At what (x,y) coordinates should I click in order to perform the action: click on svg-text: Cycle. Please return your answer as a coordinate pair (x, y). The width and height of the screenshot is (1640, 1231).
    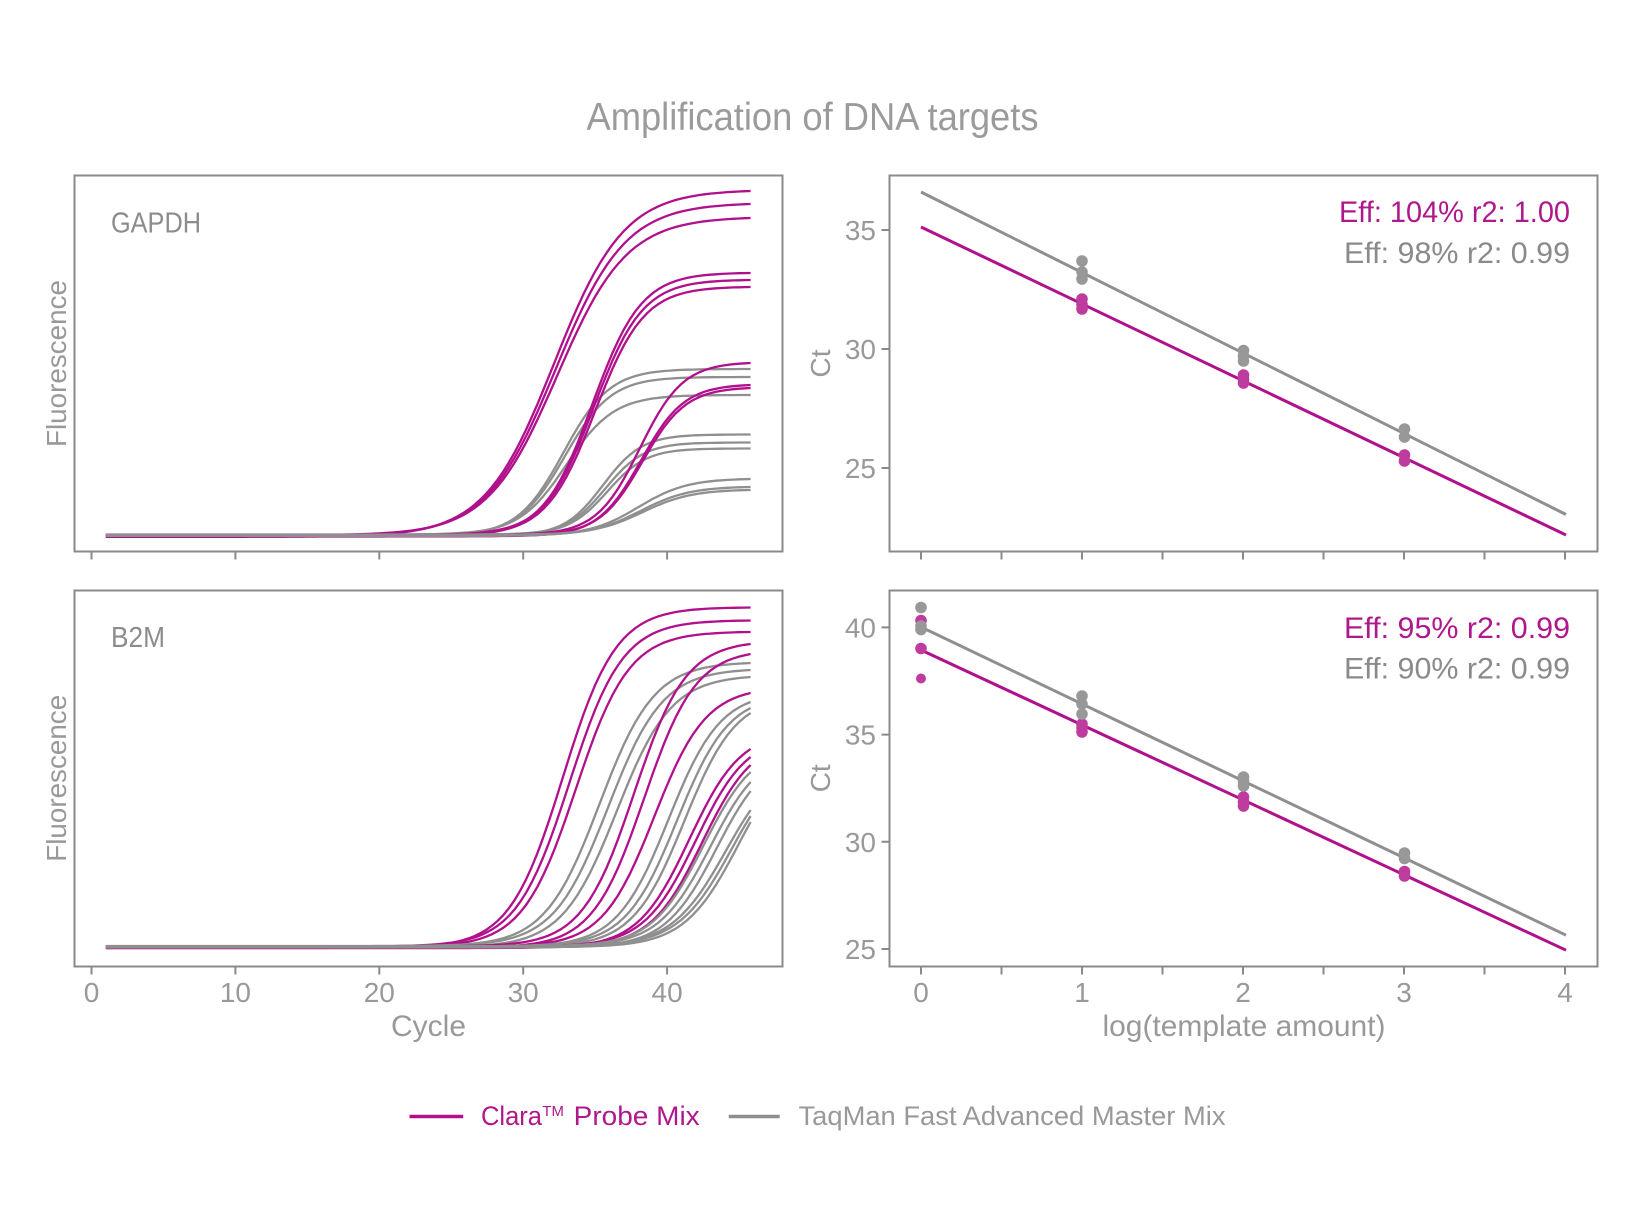
    Looking at the image, I should click on (428, 1026).